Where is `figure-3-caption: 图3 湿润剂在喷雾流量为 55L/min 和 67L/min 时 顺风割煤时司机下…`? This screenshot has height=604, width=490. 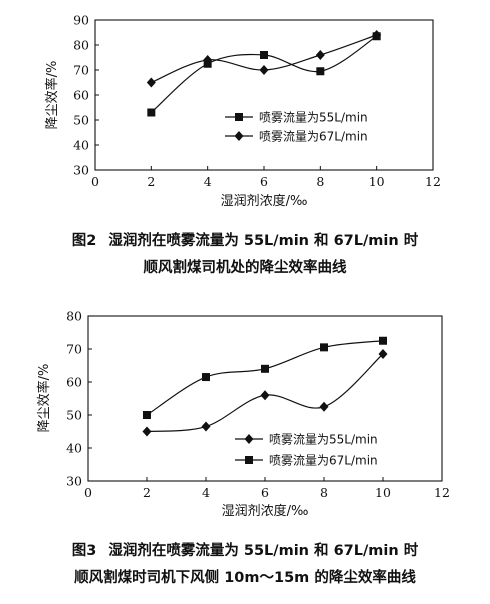
figure-3-caption: 图3 湿润剂在喷雾流量为 55L/min 和 67L/min 时 顺风割煤时司机下… is located at coordinates (245, 565).